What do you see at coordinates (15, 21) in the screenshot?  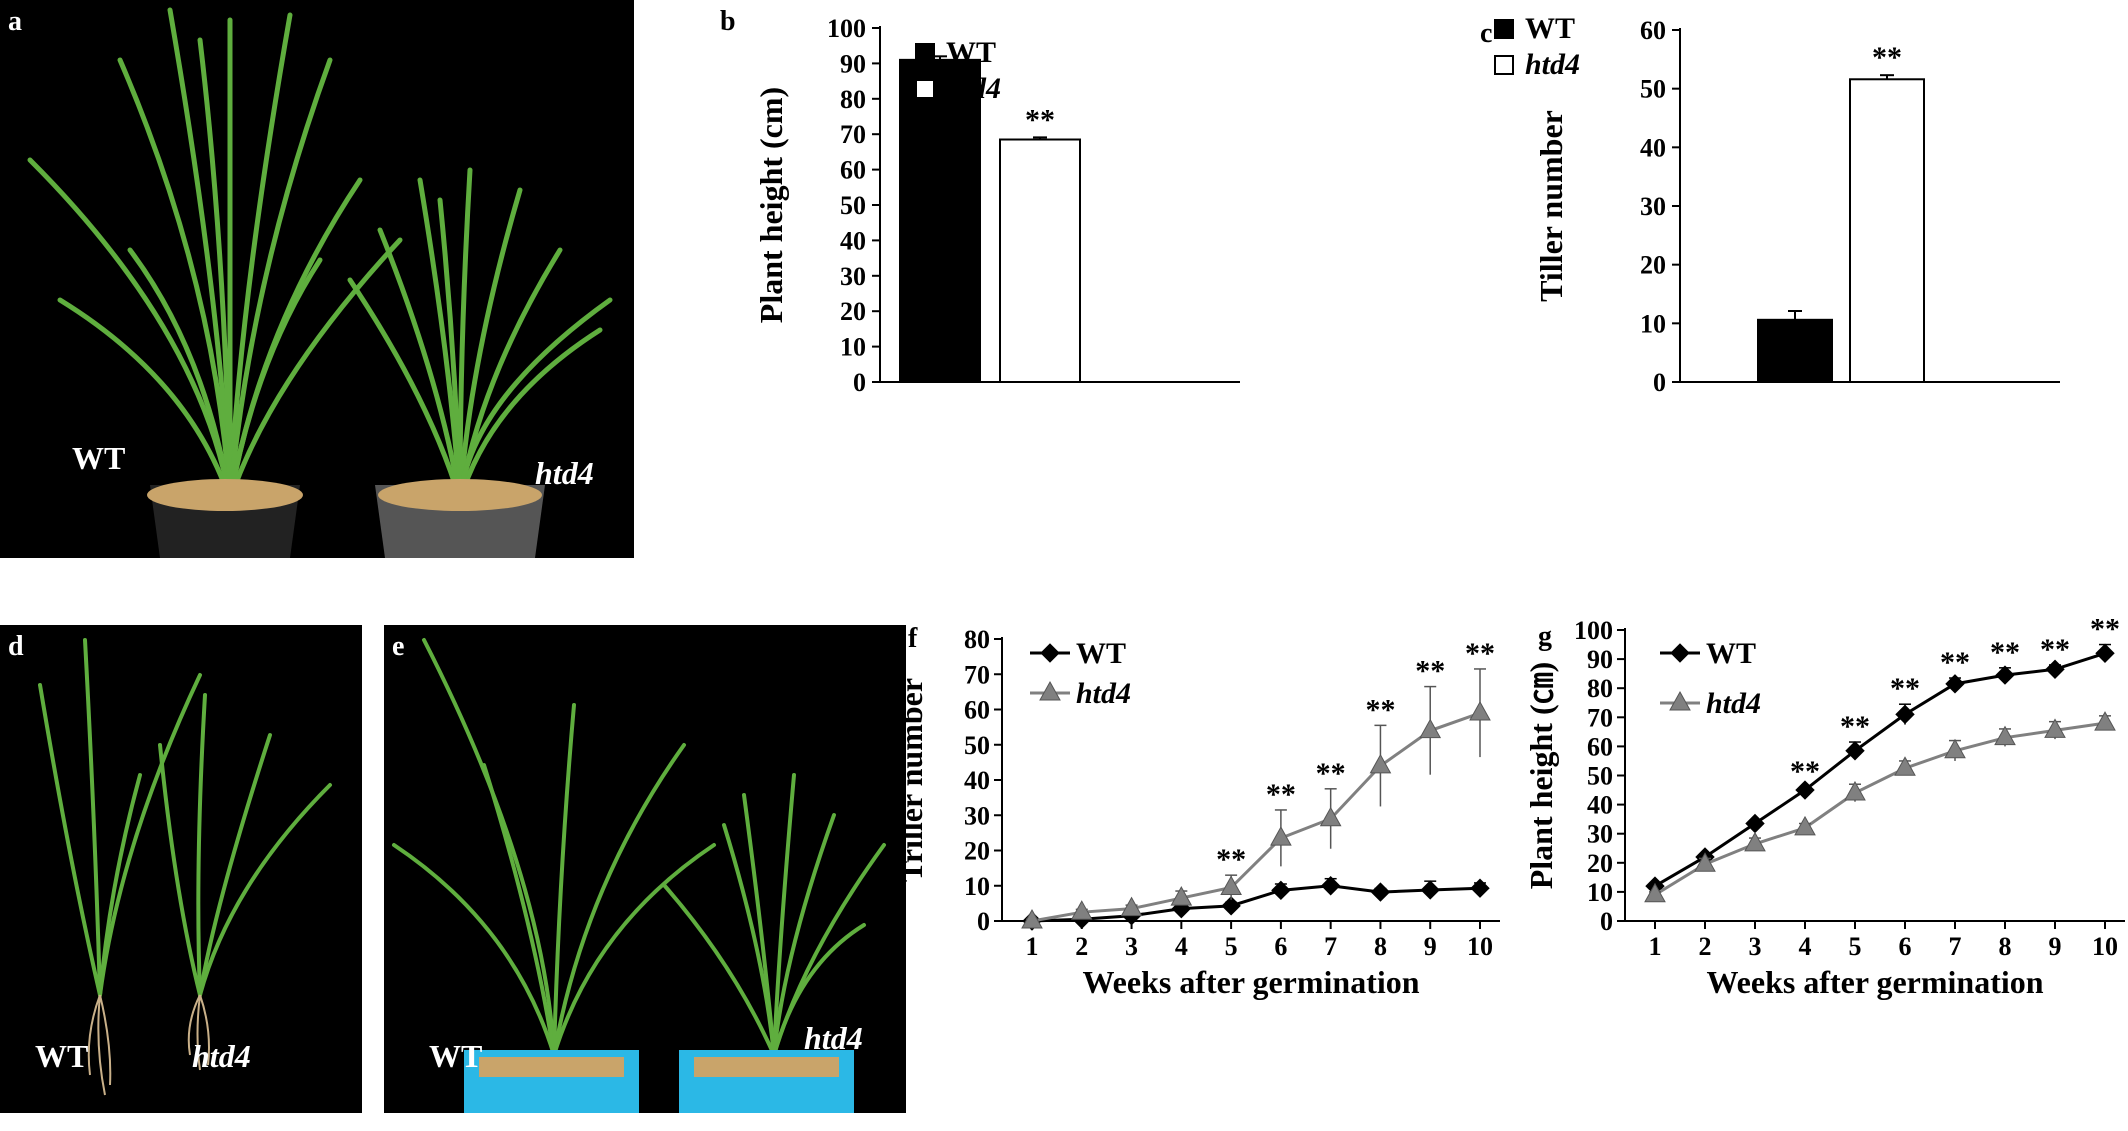 I see `panel-letter-a: a` at bounding box center [15, 21].